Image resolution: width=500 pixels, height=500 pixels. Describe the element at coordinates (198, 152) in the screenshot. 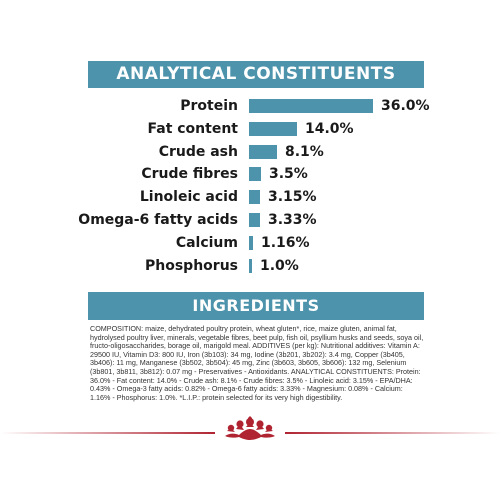

I see `constituent-label: Crude ash` at that location.